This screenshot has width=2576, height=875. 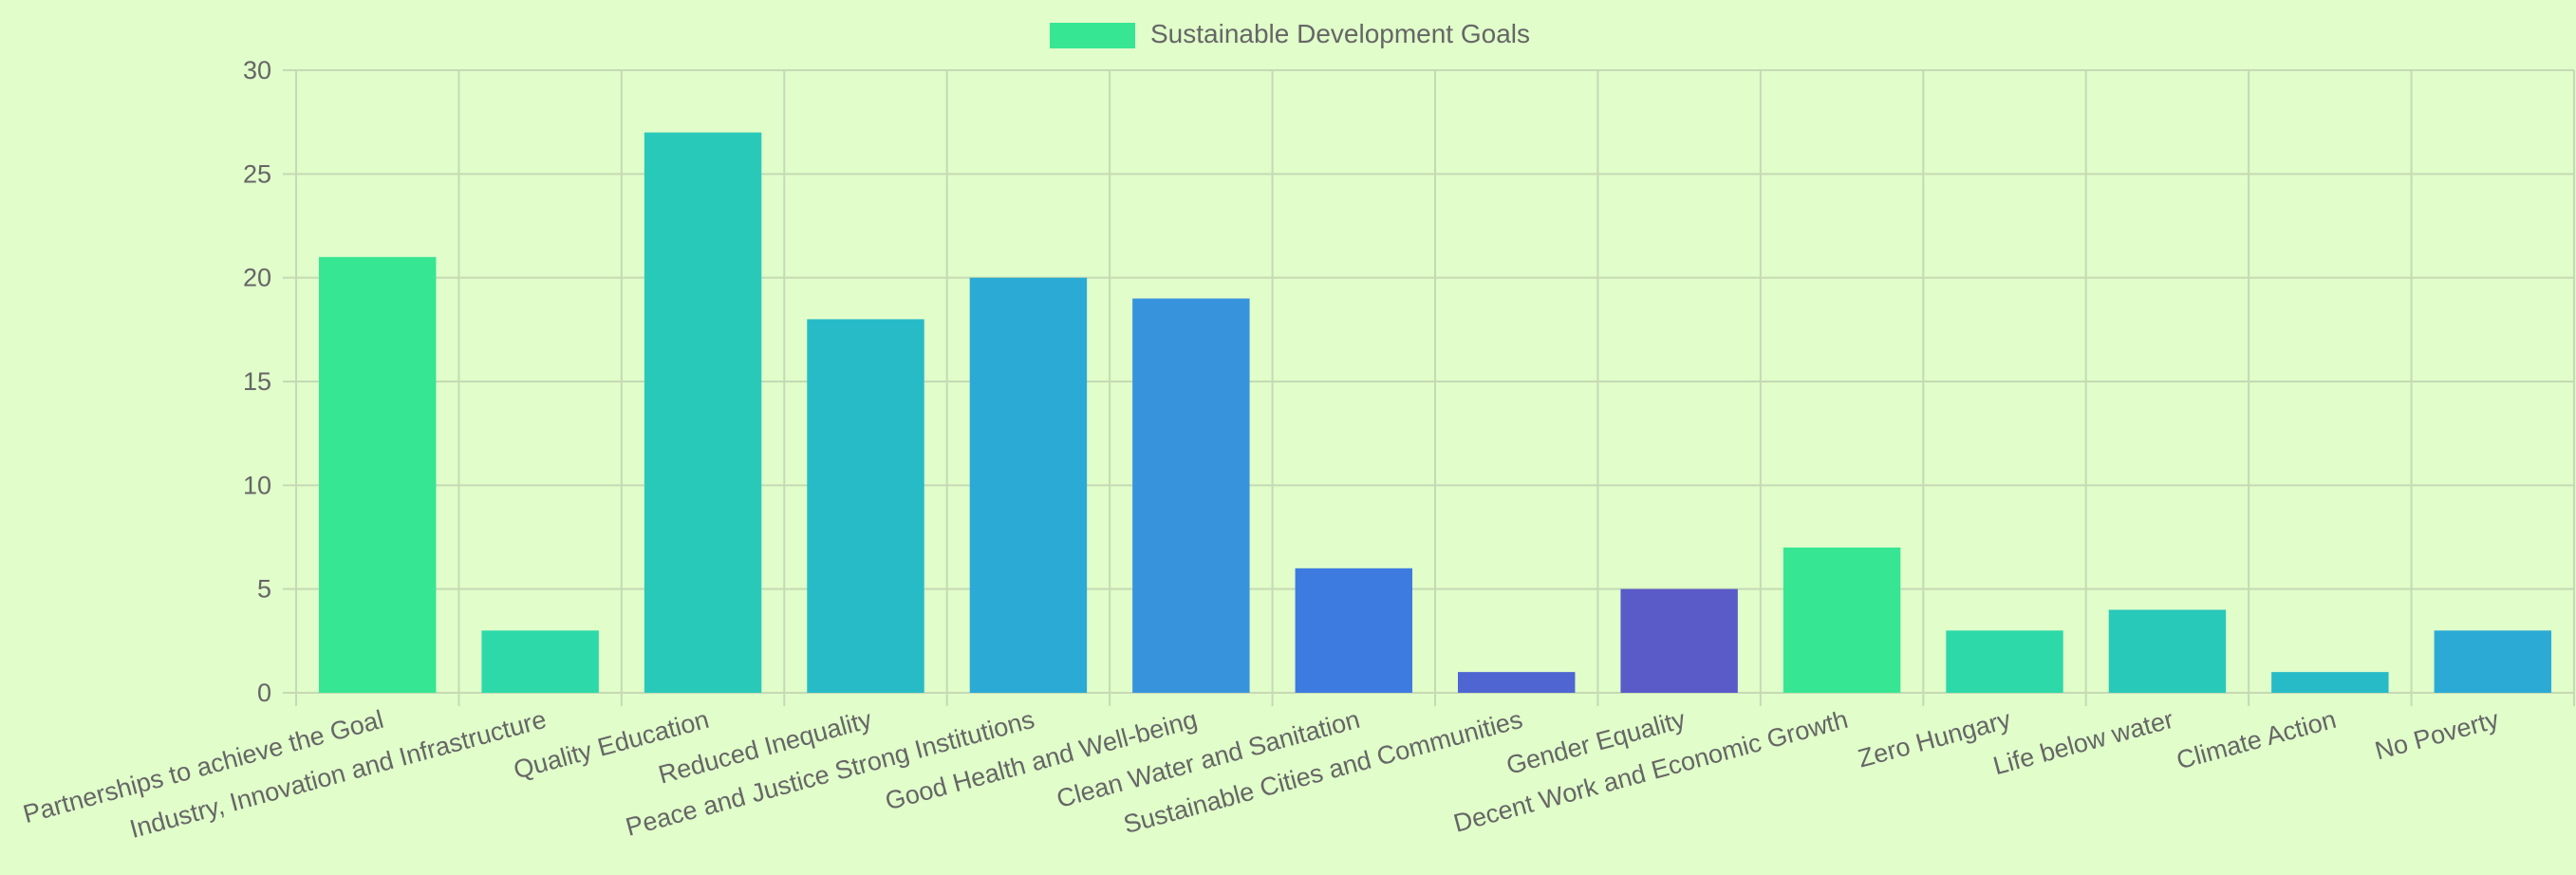 What do you see at coordinates (257, 70) in the screenshot?
I see `y-tick-label: 30` at bounding box center [257, 70].